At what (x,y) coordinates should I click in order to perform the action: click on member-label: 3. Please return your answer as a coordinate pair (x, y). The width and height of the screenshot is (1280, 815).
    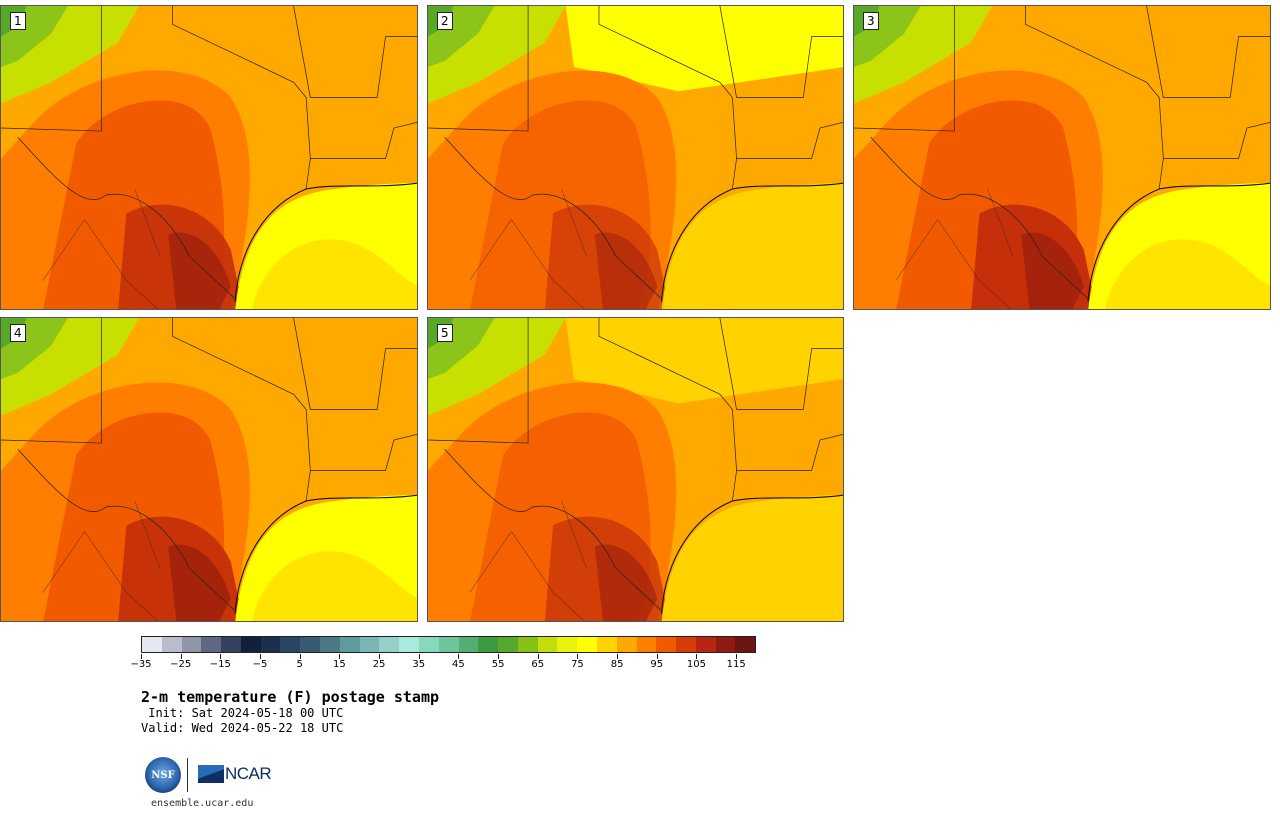
    Looking at the image, I should click on (871, 21).